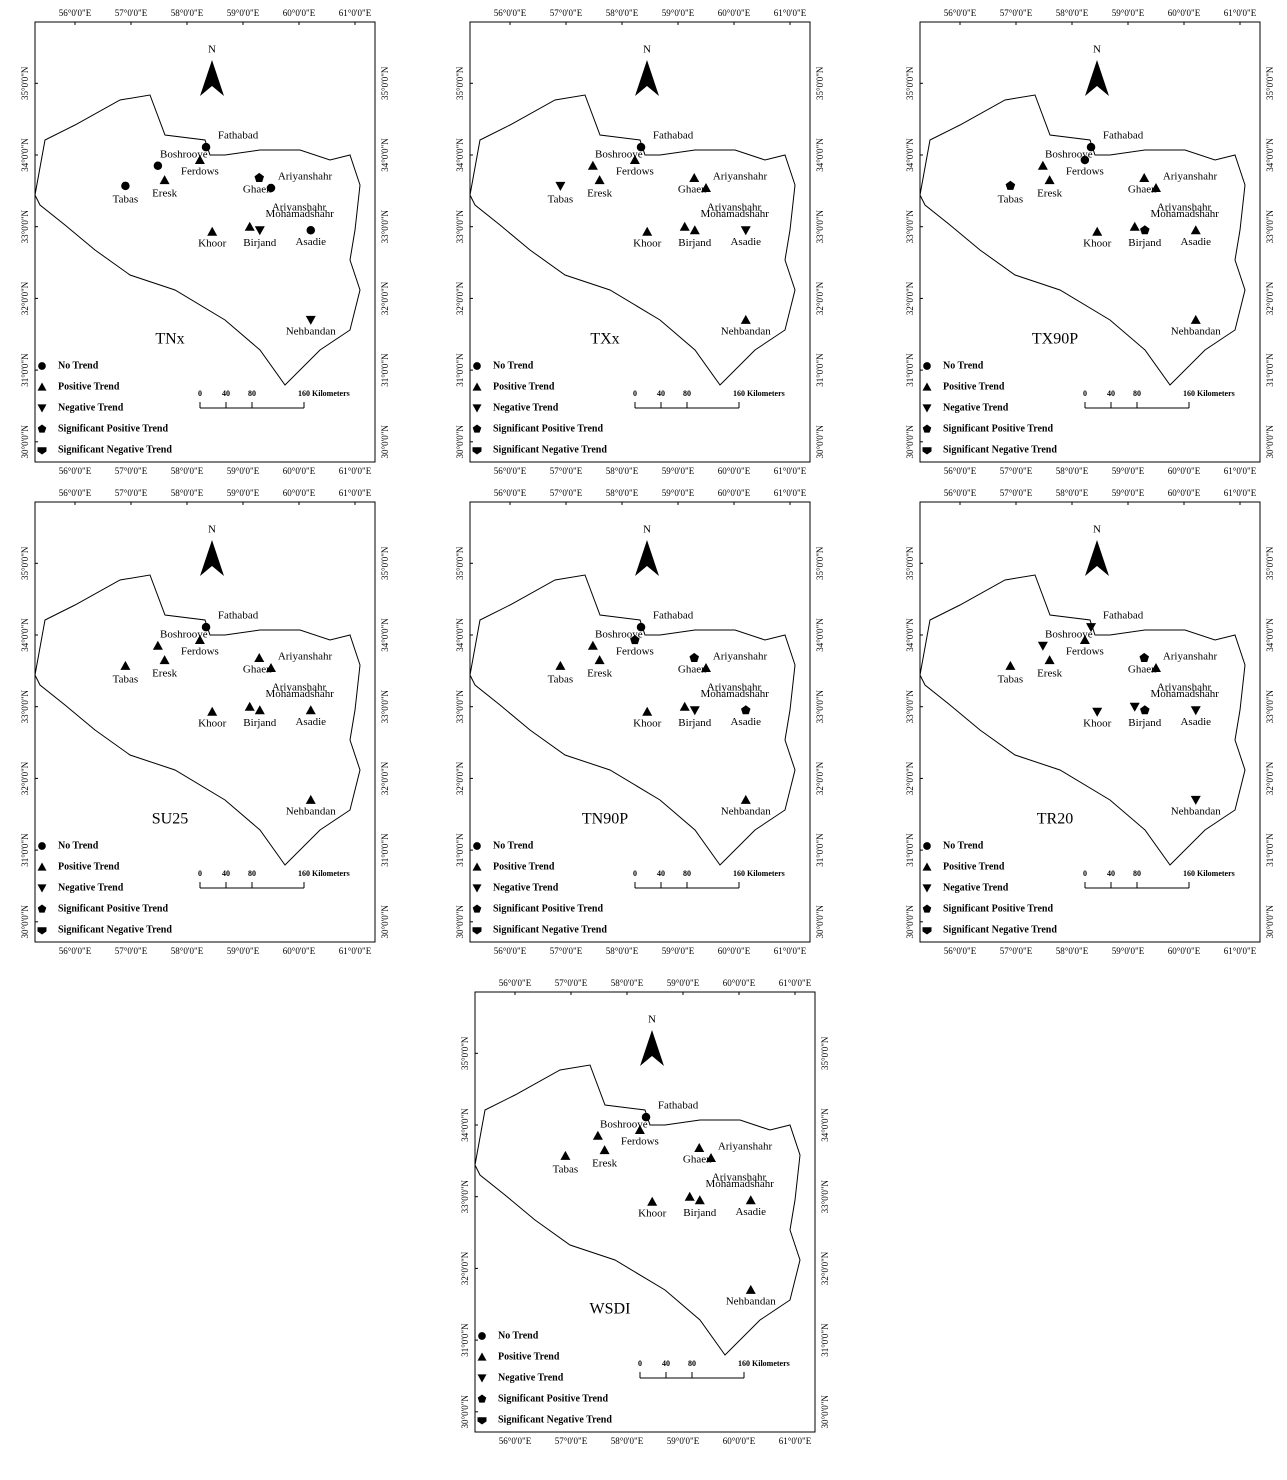 Image resolution: width=1287 pixels, height=1480 pixels. I want to click on lon-label: 61°0'0"E, so click(355, 13).